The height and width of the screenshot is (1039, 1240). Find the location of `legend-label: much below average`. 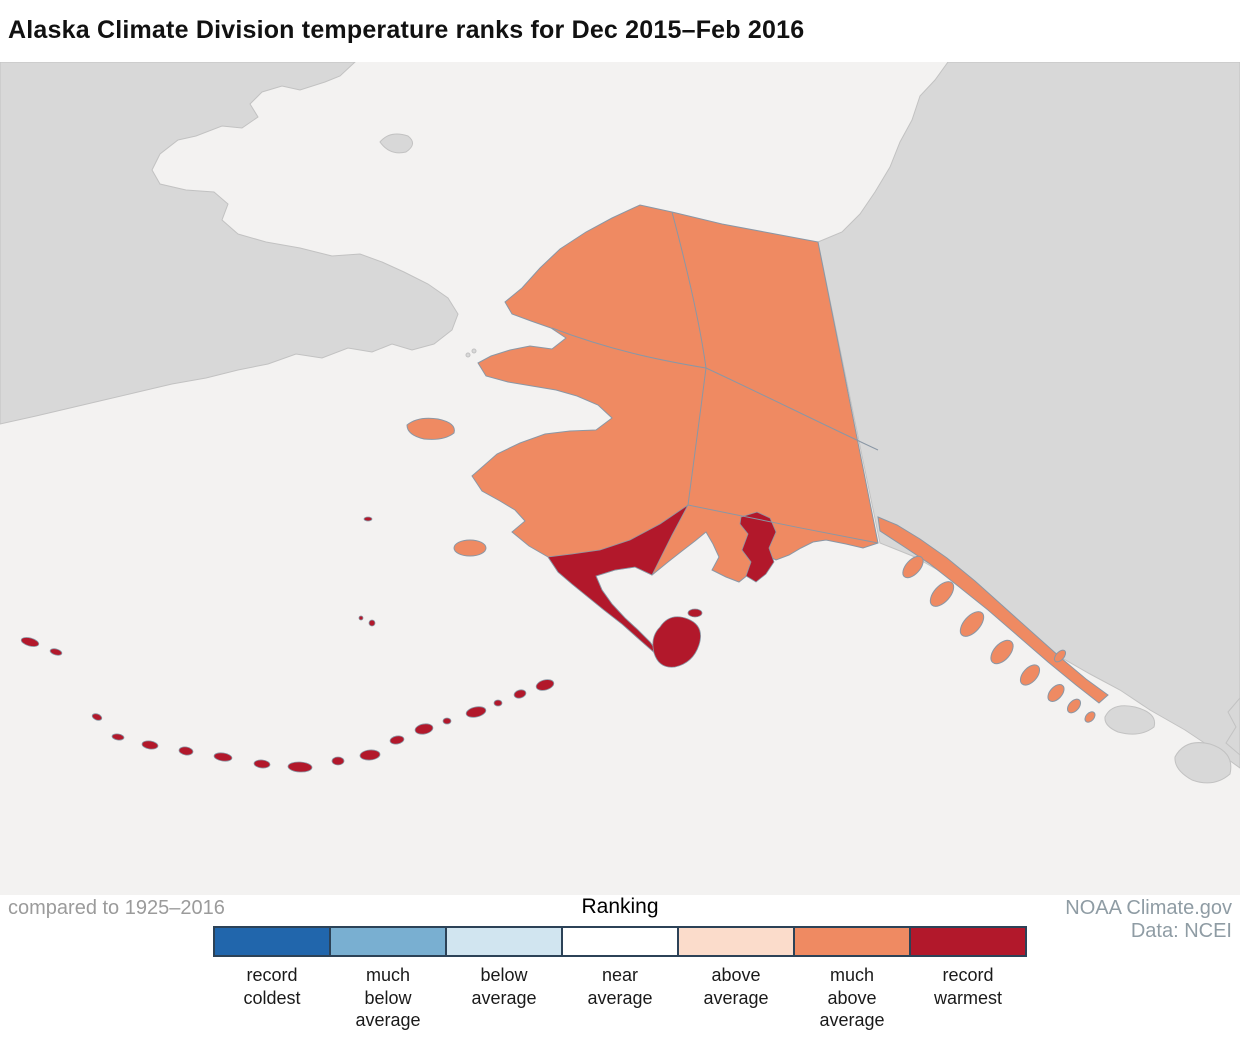

legend-label: much below average is located at coordinates (388, 997).